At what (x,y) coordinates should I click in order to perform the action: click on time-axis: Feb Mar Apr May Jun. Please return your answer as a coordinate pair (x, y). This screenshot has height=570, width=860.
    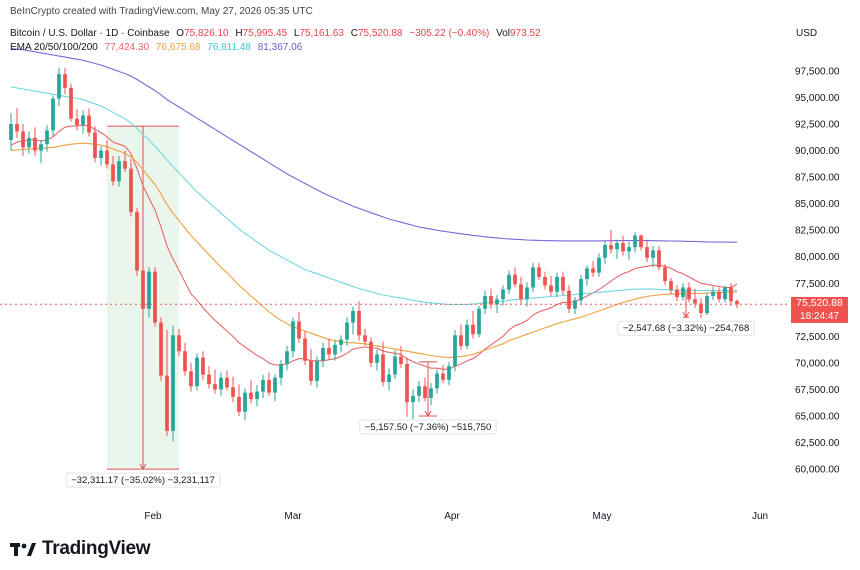
    Looking at the image, I should click on (456, 516).